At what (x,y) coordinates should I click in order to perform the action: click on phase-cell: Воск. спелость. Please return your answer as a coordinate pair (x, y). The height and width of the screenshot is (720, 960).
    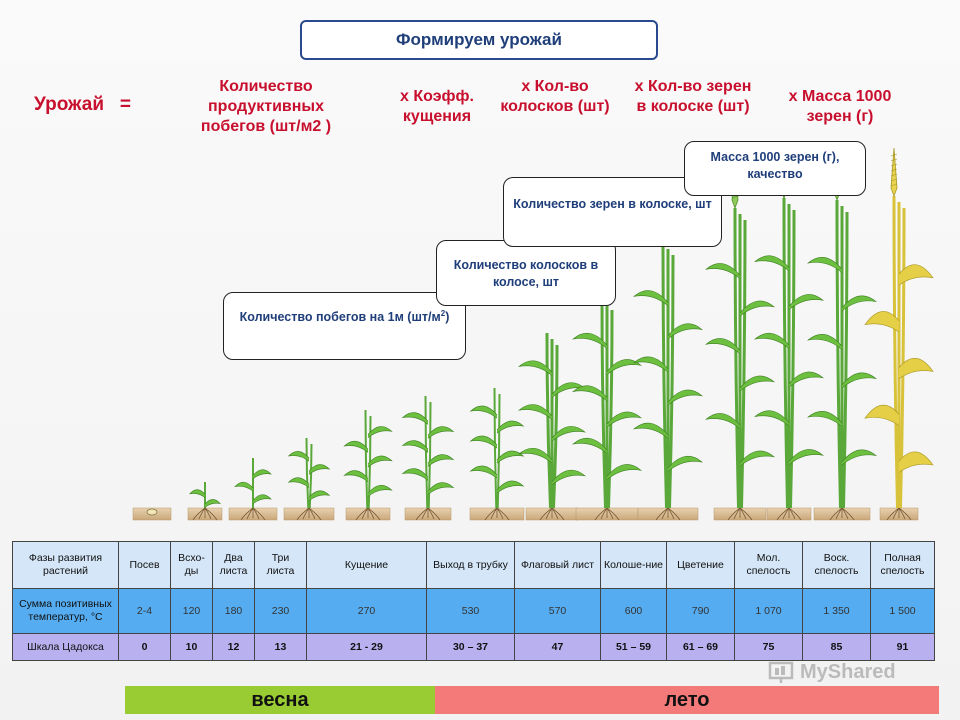
    Looking at the image, I should click on (836, 565).